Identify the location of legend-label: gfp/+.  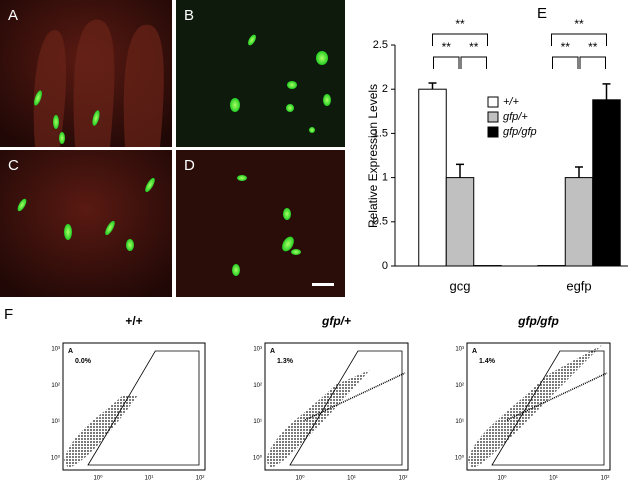
(515, 117).